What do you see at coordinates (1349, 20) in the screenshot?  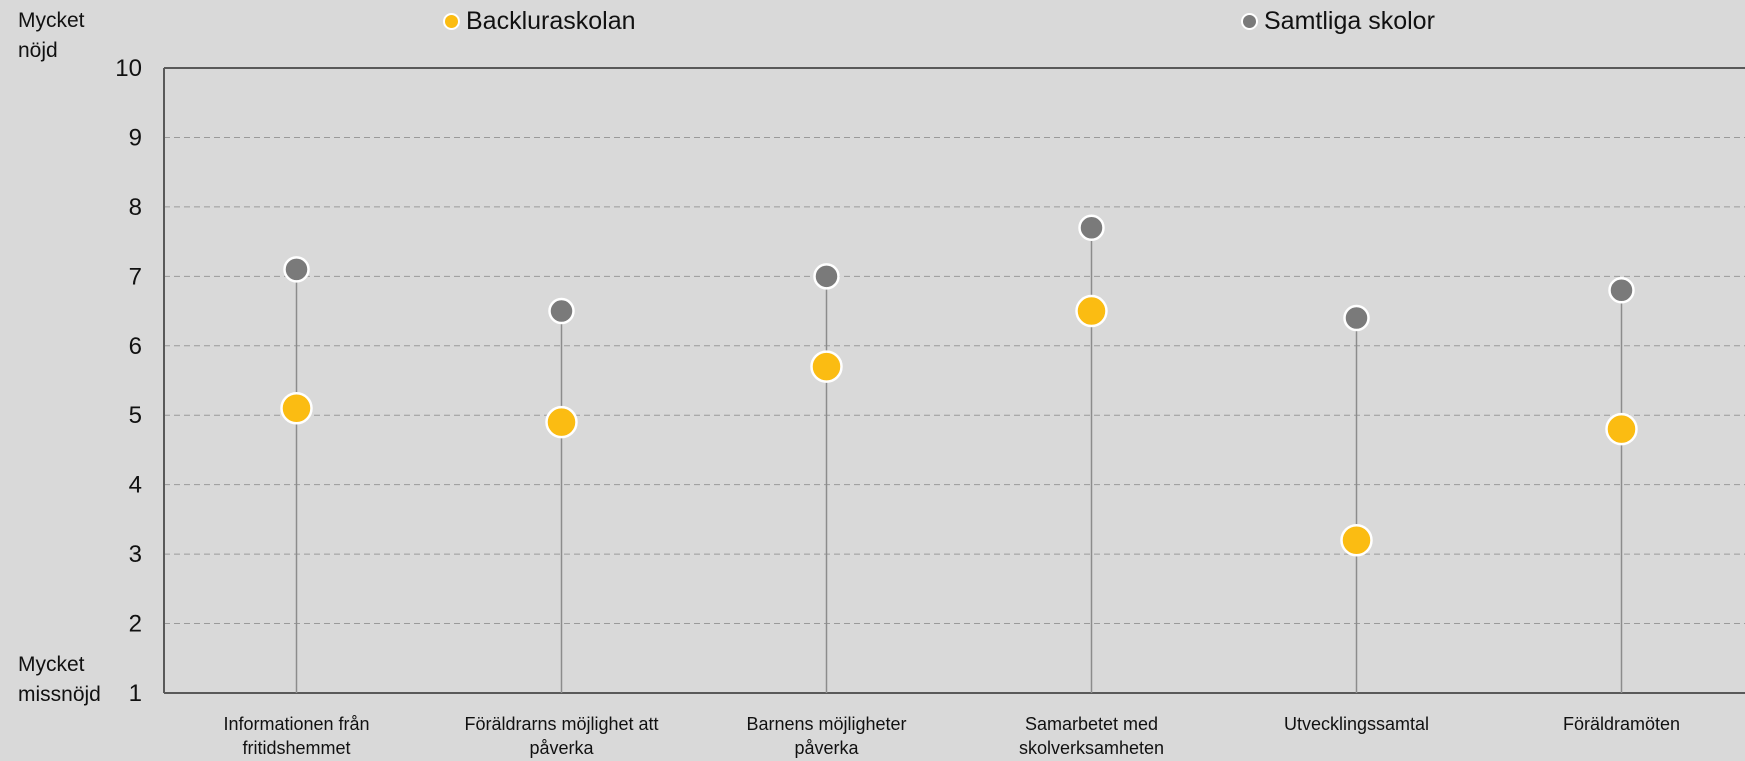 I see `legend-label-samtliga-skolor: Samtliga skolor` at bounding box center [1349, 20].